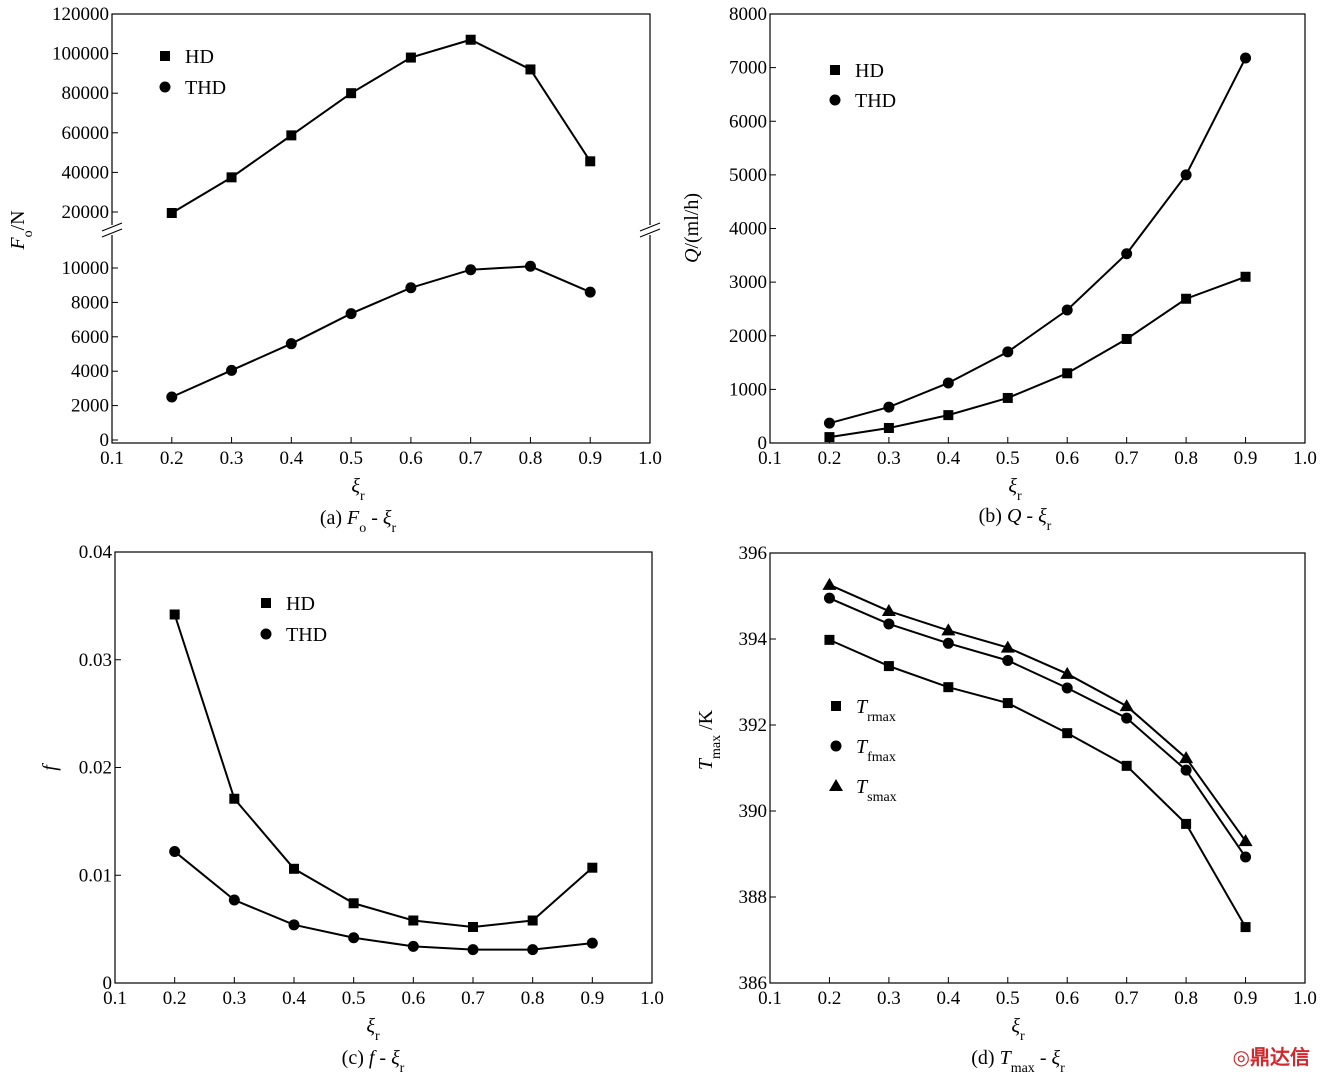 The image size is (1320, 1078). What do you see at coordinates (95, 768) in the screenshot?
I see `y-tick-label: 0.02` at bounding box center [95, 768].